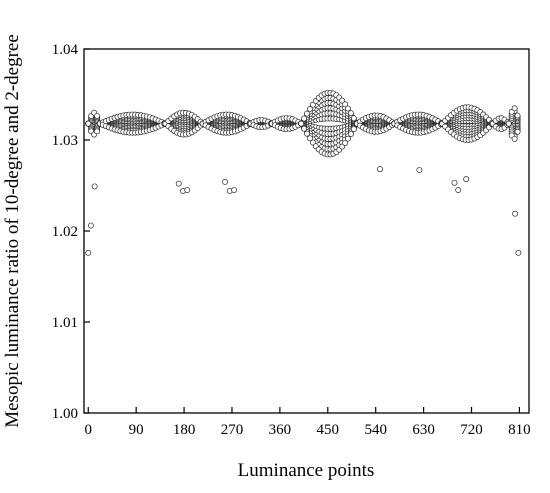 Image resolution: width=550 pixels, height=493 pixels. I want to click on x-axis-ticks: 0 90 180 270 360 450 540 630 720 810, so click(308, 422).